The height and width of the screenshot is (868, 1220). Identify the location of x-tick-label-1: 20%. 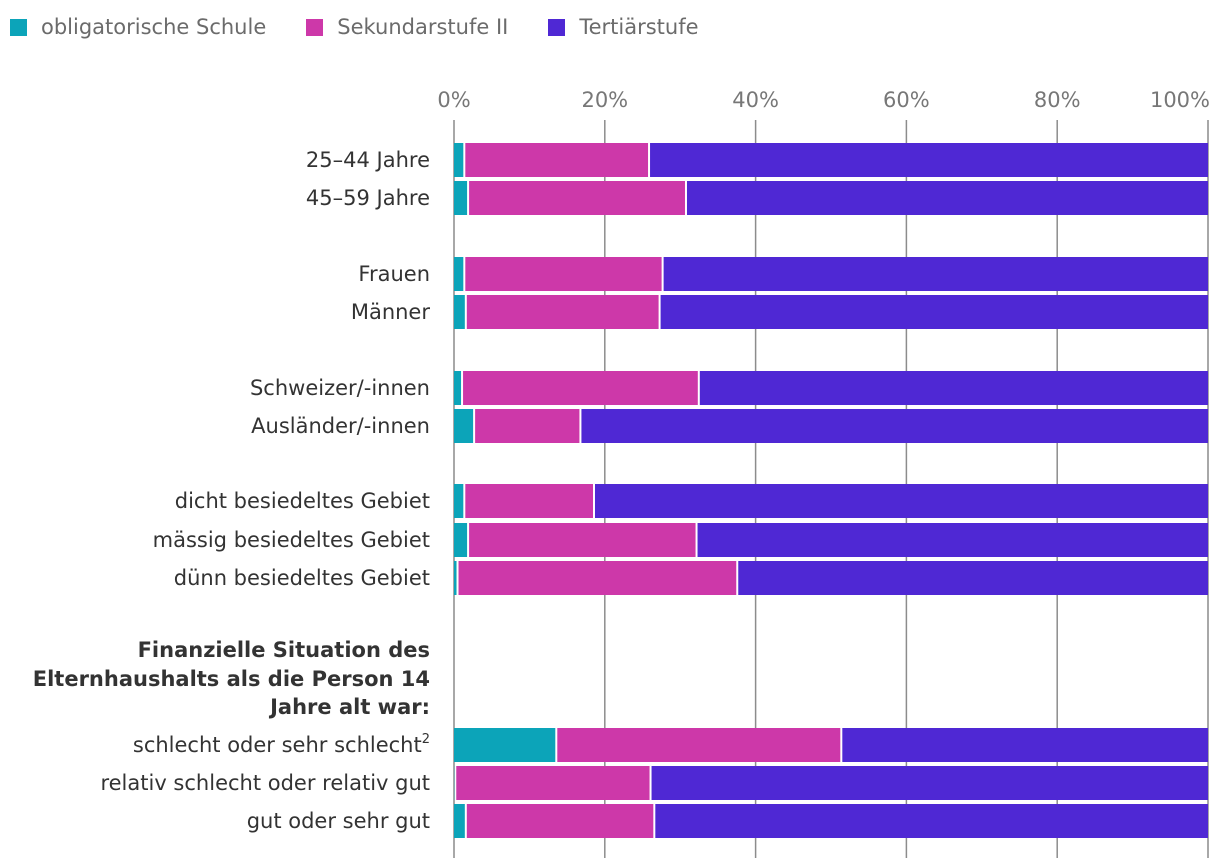
(604, 100).